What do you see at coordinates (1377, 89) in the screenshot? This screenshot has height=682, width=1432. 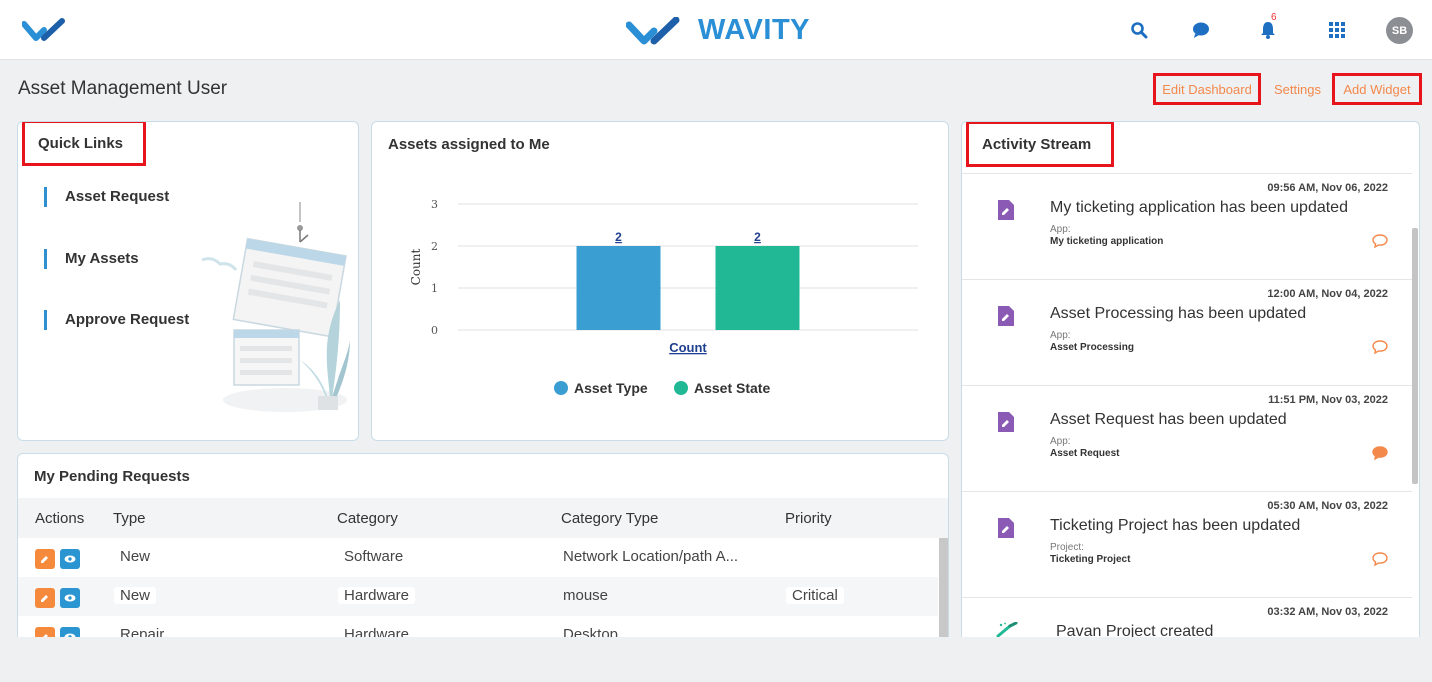 I see `add-widget-link: Add Widget` at bounding box center [1377, 89].